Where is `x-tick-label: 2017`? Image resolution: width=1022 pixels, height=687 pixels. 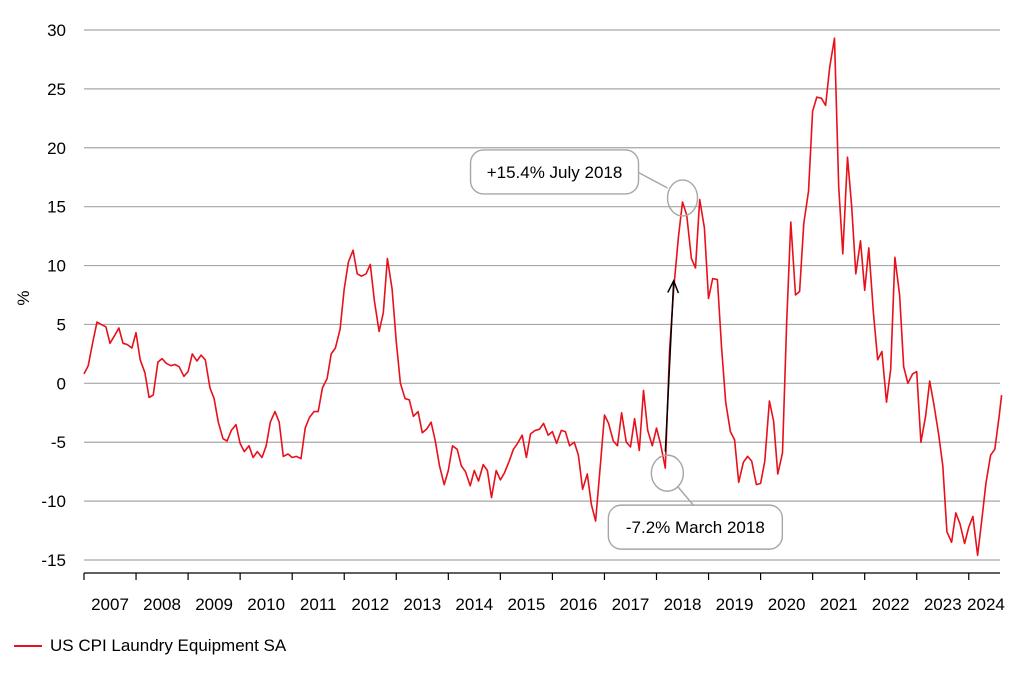 x-tick-label: 2017 is located at coordinates (631, 604).